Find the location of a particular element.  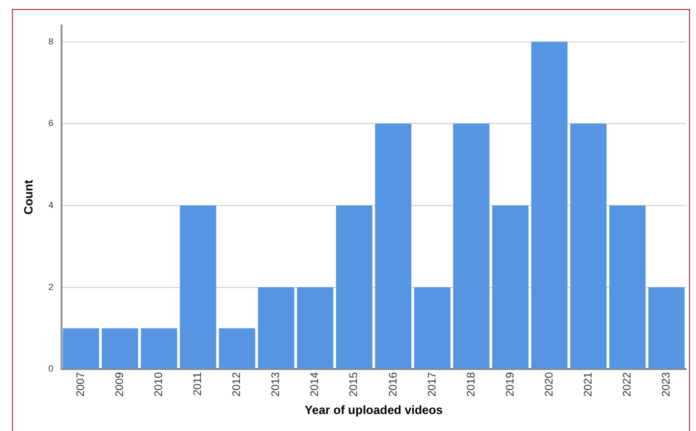

y-tick-label: 4 is located at coordinates (51, 205).